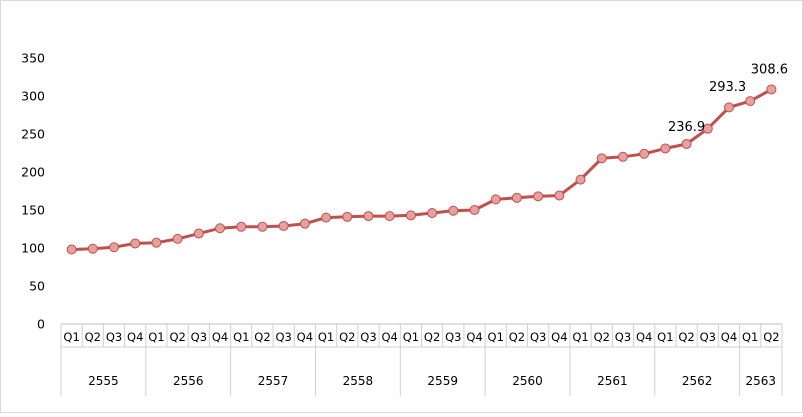 The height and width of the screenshot is (417, 803). I want to click on year-tick-label: 2563, so click(761, 381).